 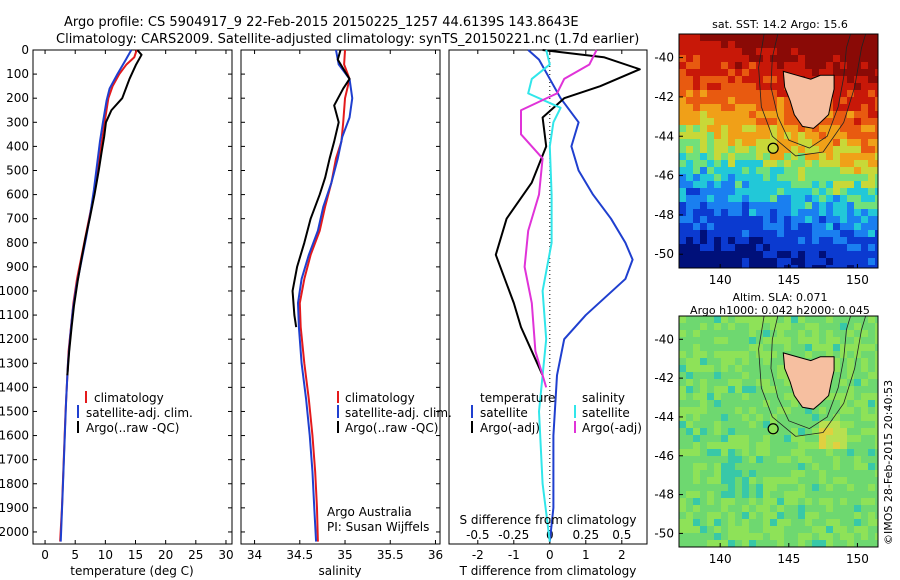 What do you see at coordinates (612, 428) in the screenshot?
I see `diff-legend-sal-argo: Argo(-adj)` at bounding box center [612, 428].